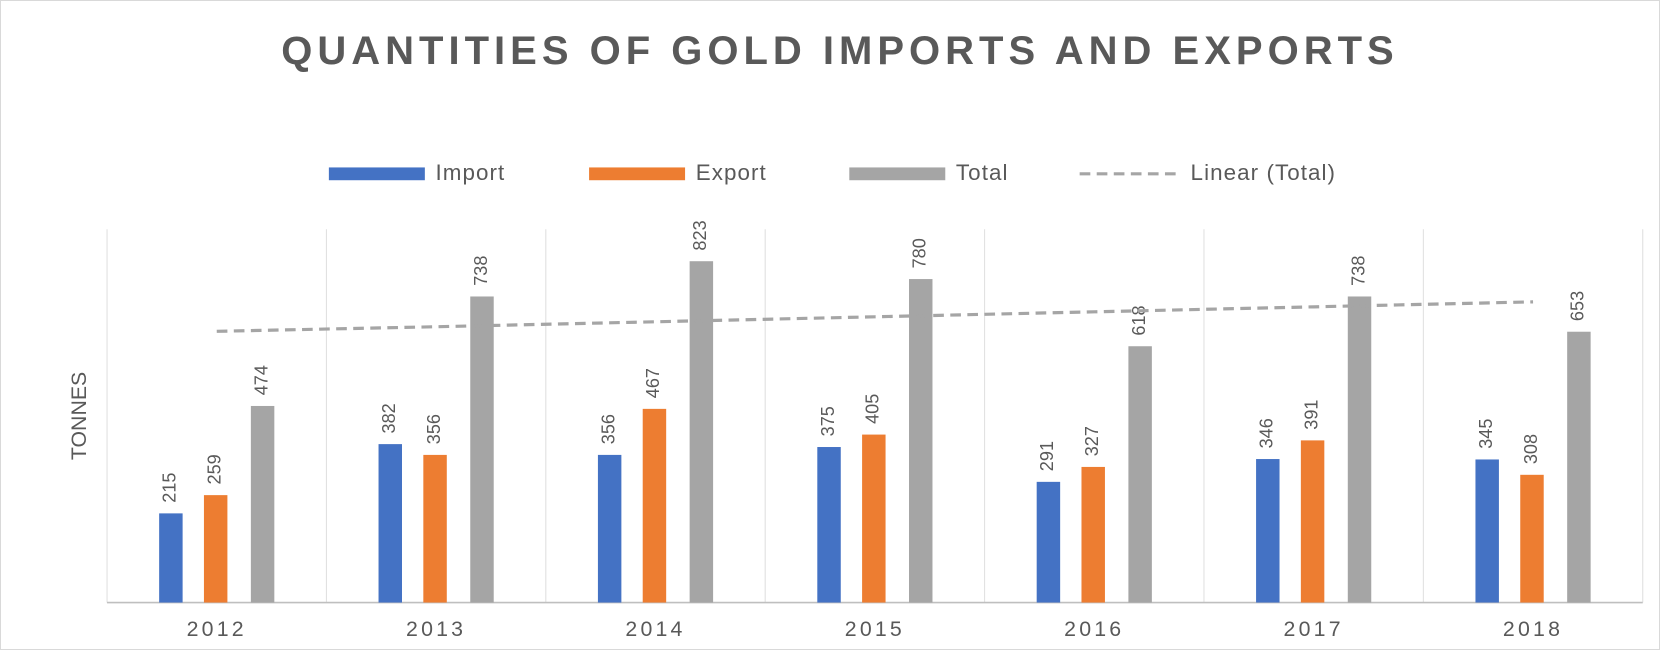  I want to click on legend-label: Total, so click(982, 172).